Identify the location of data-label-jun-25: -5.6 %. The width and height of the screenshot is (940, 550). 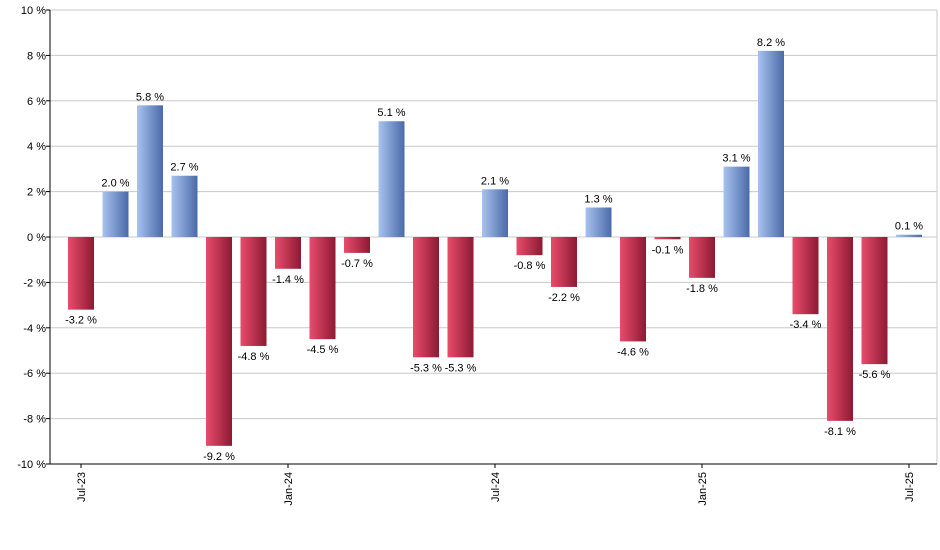
(875, 375).